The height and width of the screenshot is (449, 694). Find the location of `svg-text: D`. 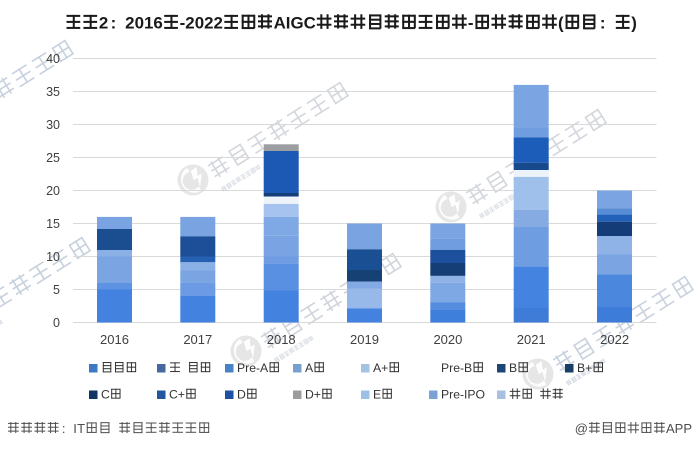

svg-text: D is located at coordinates (241, 395).